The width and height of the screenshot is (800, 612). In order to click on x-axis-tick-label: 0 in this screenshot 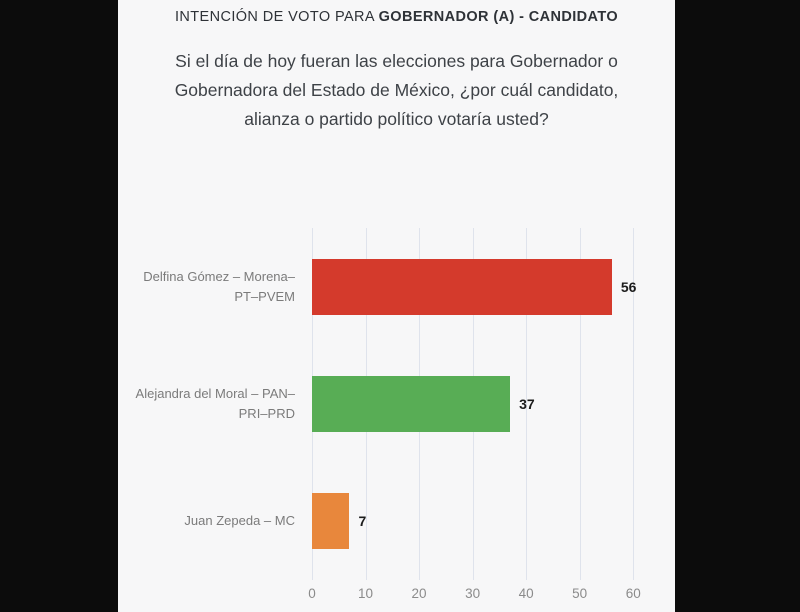, I will do `click(312, 593)`.